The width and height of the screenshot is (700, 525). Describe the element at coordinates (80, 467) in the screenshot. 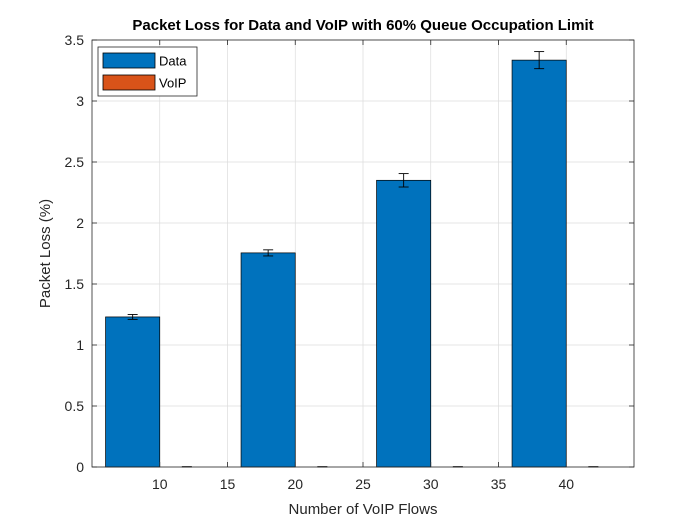

I see `y-tick-label: 0` at that location.